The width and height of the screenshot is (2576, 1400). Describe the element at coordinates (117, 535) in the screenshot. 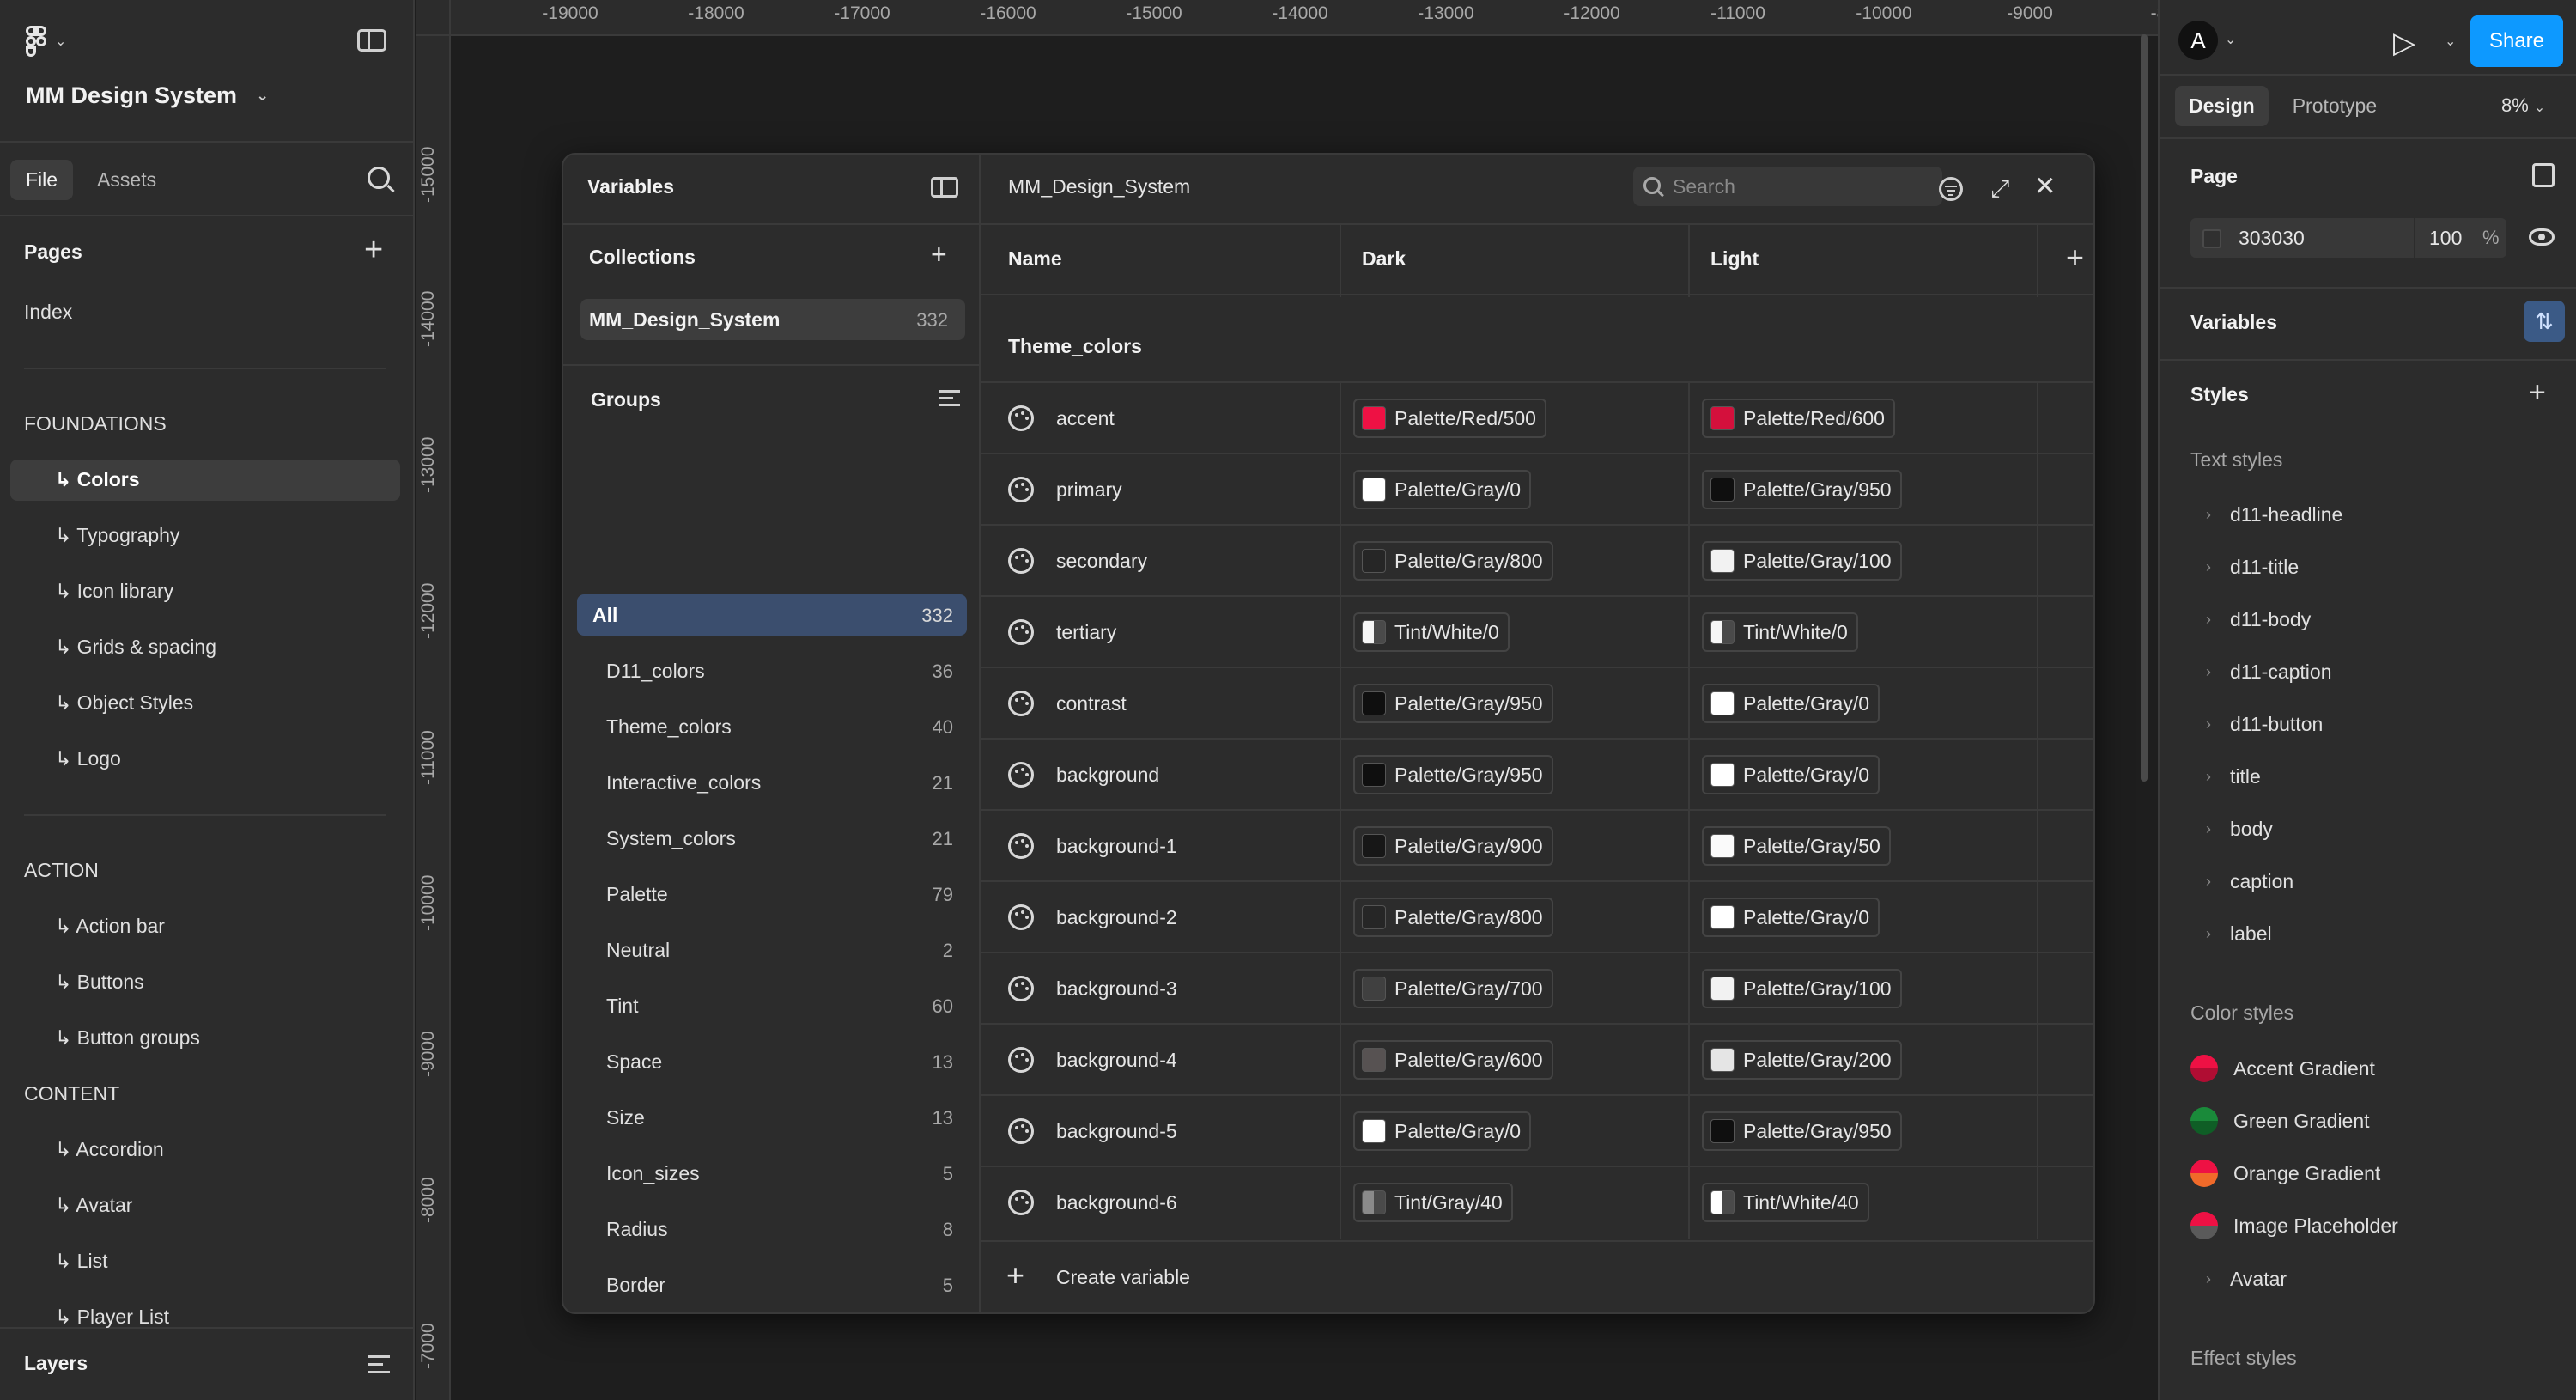

I see `page-item: ↳ Typography` at that location.